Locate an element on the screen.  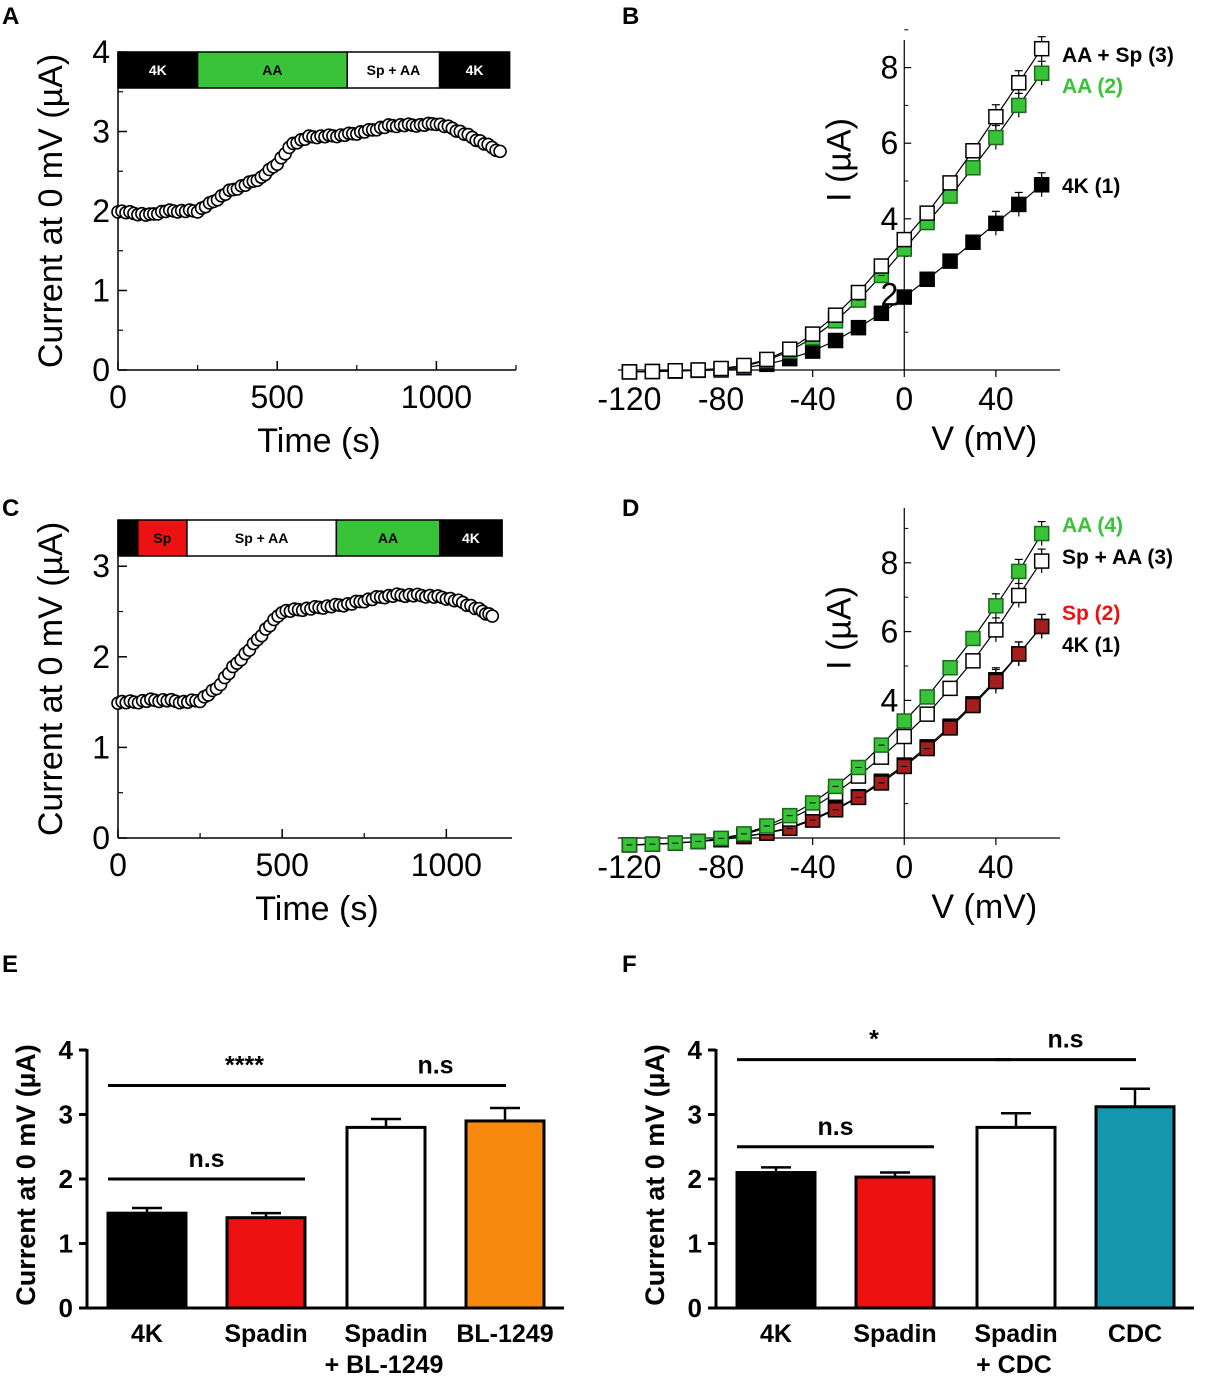
y-axis-label: Current at 0 mV (µA) is located at coordinates (655, 1175).